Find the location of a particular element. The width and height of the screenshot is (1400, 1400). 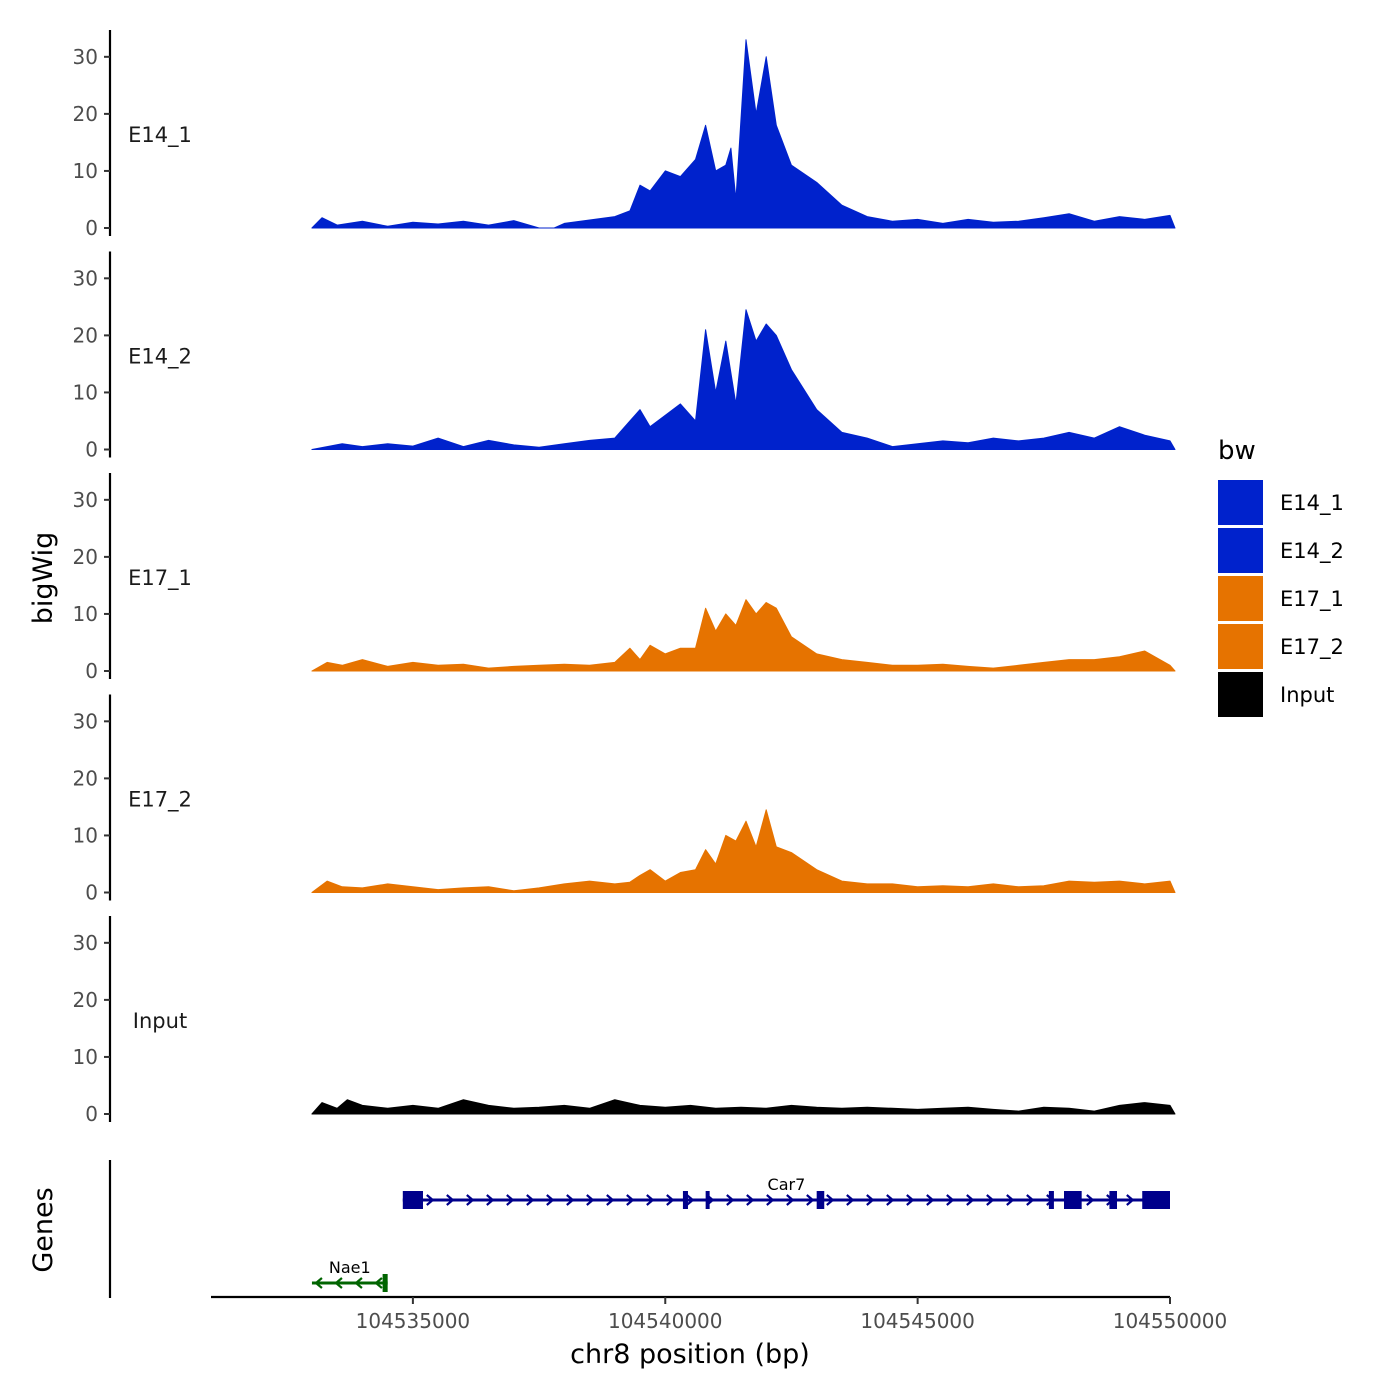

track-E14_2: 0 10 20 30 E14_2 is located at coordinates (624, 356).